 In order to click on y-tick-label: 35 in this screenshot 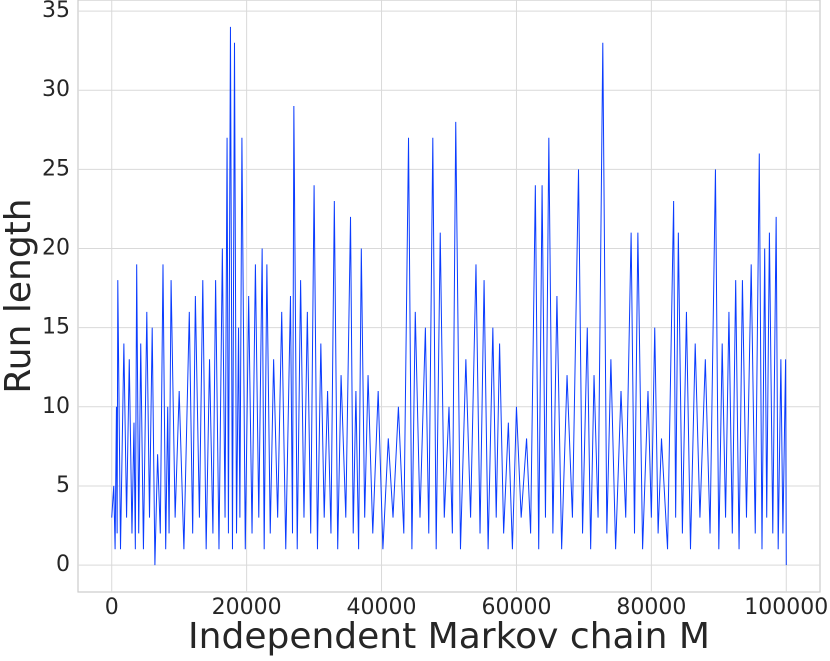, I will do `click(56, 11)`.